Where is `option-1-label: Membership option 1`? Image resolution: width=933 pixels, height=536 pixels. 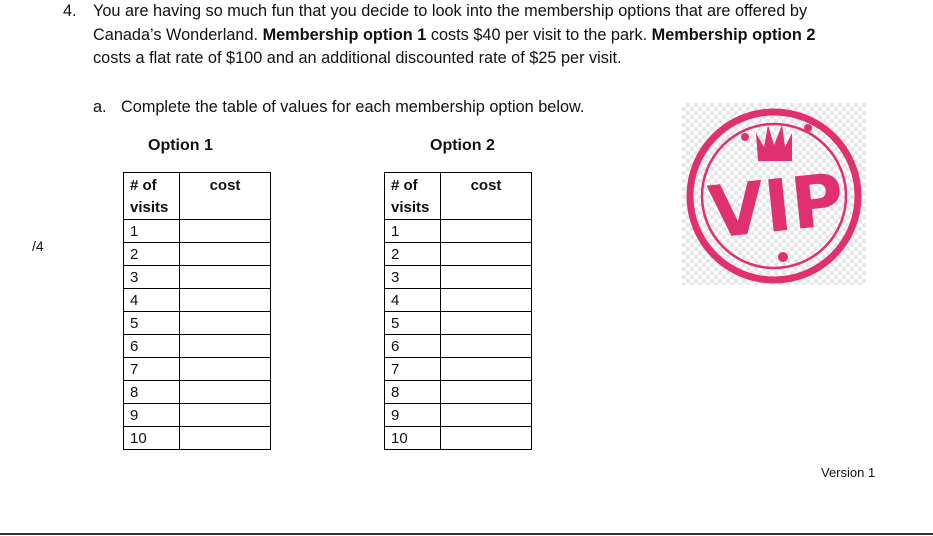
option-1-label: Membership option 1 is located at coordinates (344, 35).